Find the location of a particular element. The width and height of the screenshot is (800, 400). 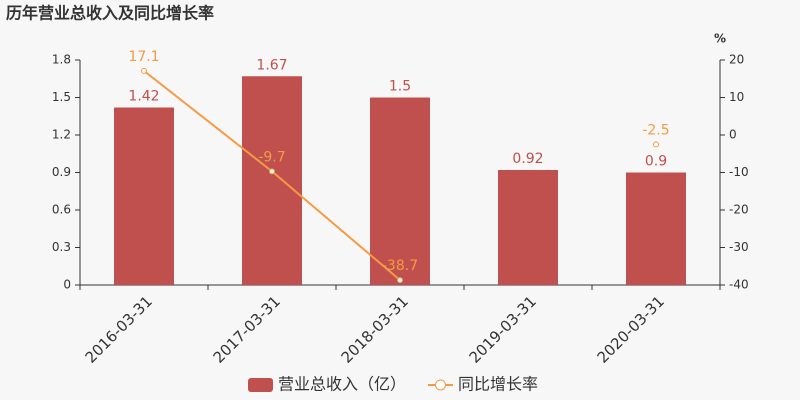

bar-value-label: 0.9 is located at coordinates (656, 162).